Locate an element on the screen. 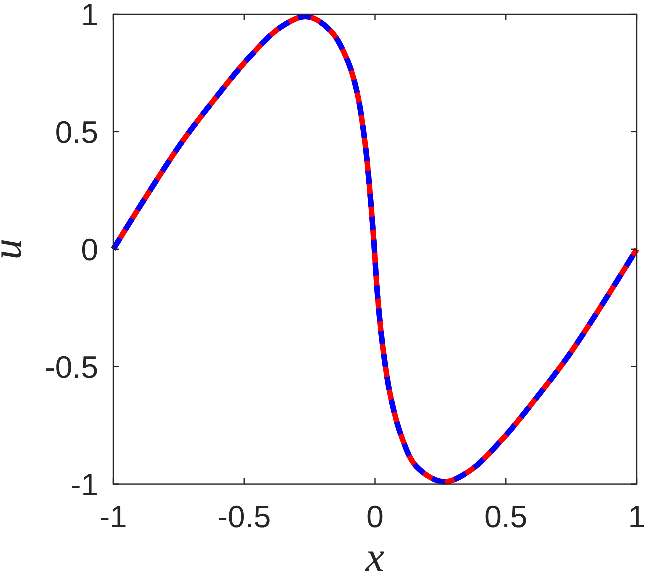  y-axis-title: u is located at coordinates (15, 249).